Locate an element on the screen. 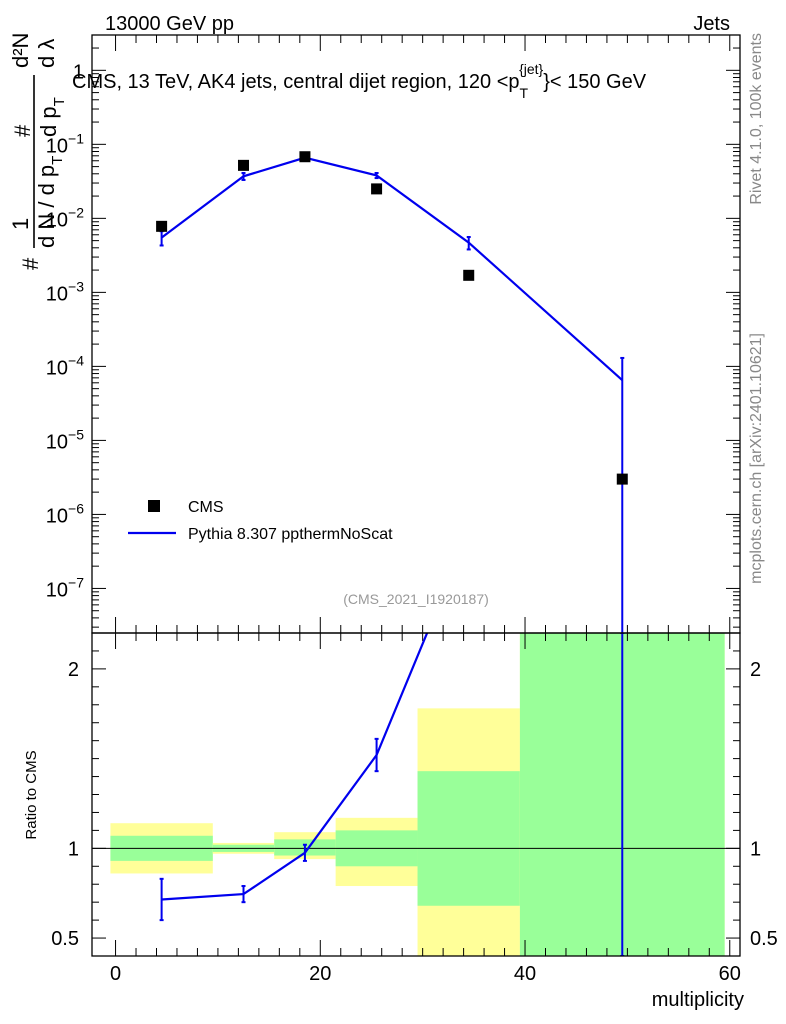 Image resolution: width=786 pixels, height=1024 pixels. ylabel-dn: d N / d p is located at coordinates (46, 206).